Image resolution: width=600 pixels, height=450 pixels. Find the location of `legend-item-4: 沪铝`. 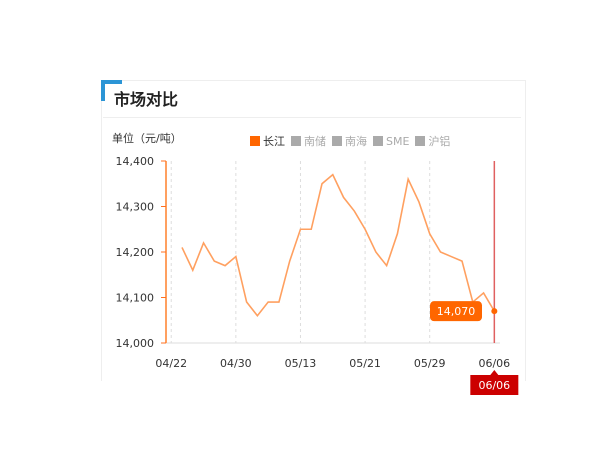

legend-item-4: 沪铝 is located at coordinates (432, 141).